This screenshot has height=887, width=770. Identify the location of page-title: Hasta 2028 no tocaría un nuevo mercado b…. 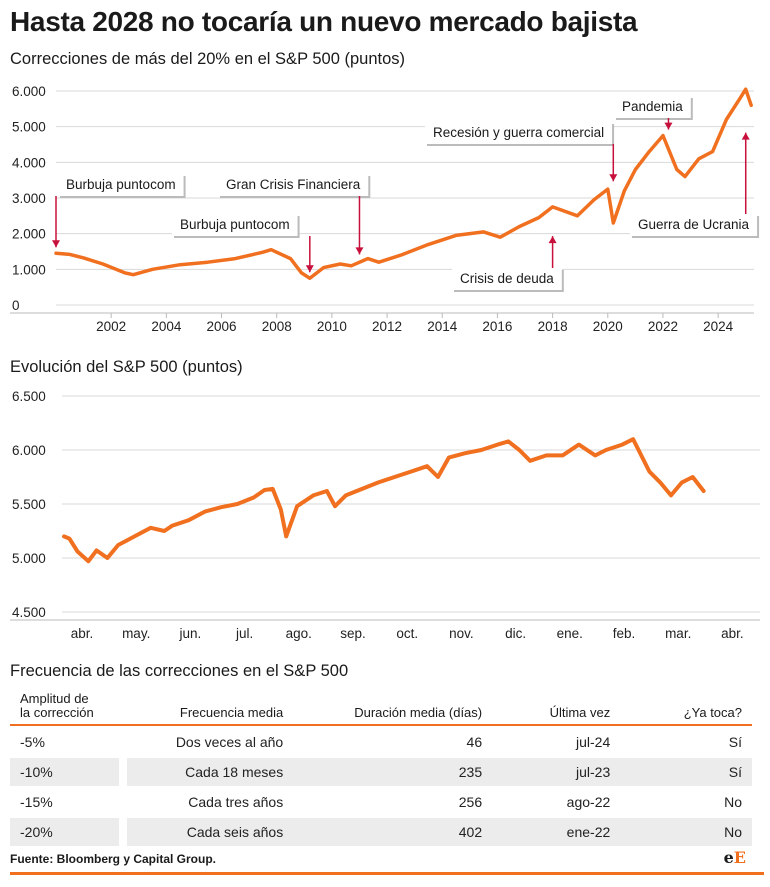
(324, 21).